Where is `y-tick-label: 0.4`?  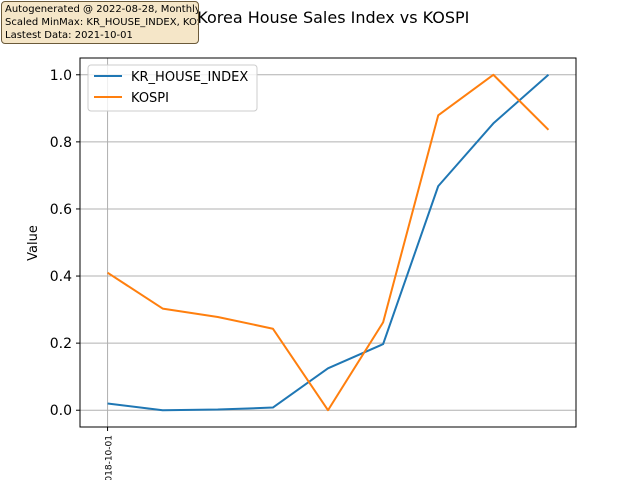 y-tick-label: 0.4 is located at coordinates (61, 277).